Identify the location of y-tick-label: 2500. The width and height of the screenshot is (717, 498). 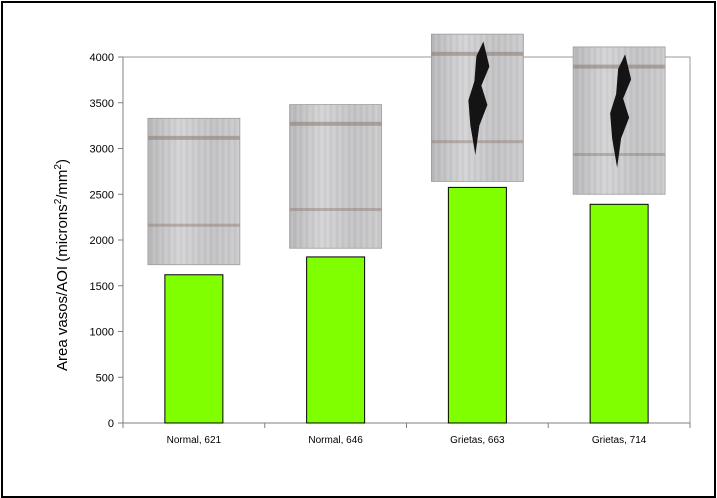
(102, 195).